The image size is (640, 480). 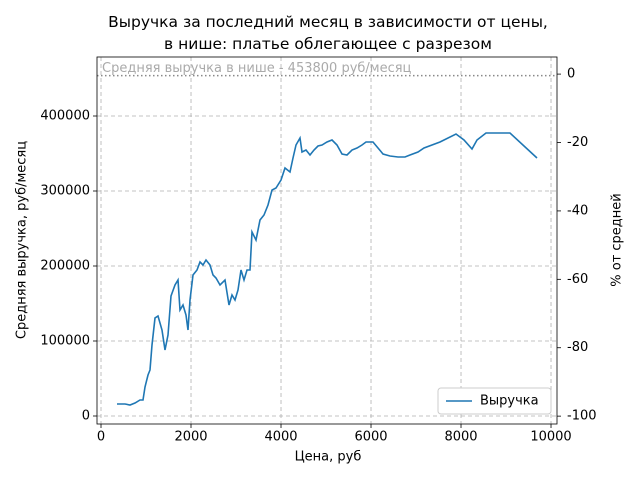 What do you see at coordinates (577, 142) in the screenshot?
I see `y2-tick-label: -20` at bounding box center [577, 142].